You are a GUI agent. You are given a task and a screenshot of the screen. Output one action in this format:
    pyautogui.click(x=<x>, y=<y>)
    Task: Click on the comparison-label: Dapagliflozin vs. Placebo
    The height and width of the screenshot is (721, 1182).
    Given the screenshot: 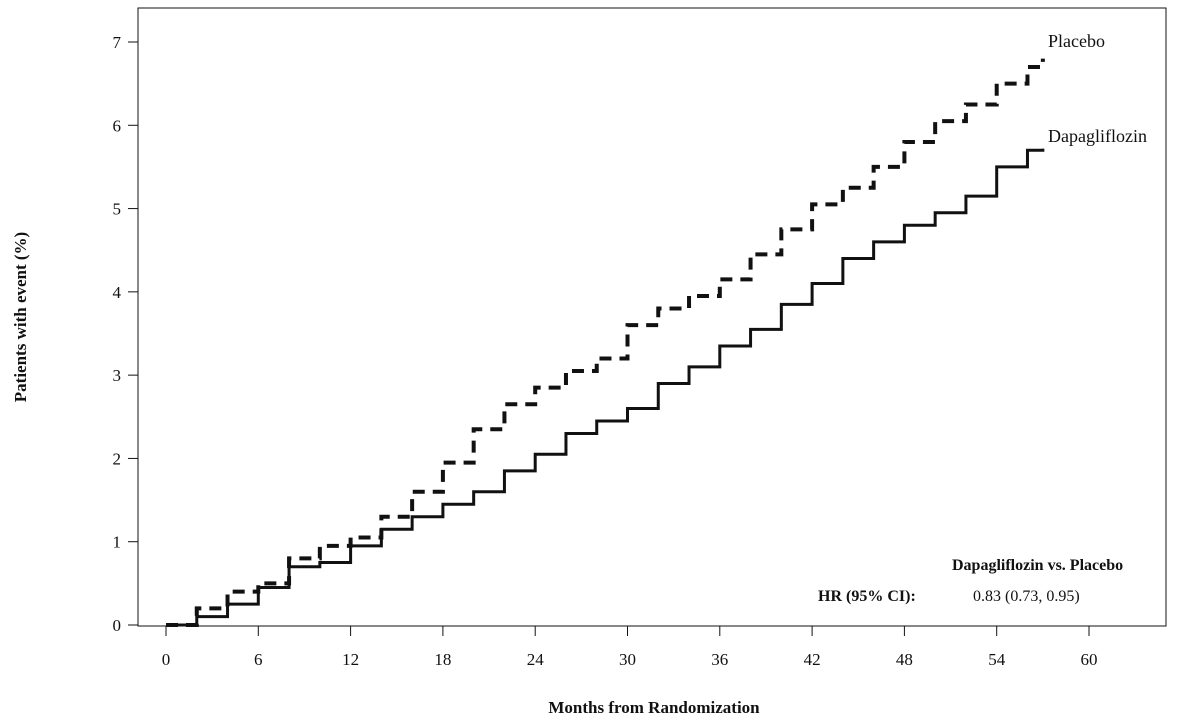 What is the action you would take?
    pyautogui.click(x=1037, y=565)
    